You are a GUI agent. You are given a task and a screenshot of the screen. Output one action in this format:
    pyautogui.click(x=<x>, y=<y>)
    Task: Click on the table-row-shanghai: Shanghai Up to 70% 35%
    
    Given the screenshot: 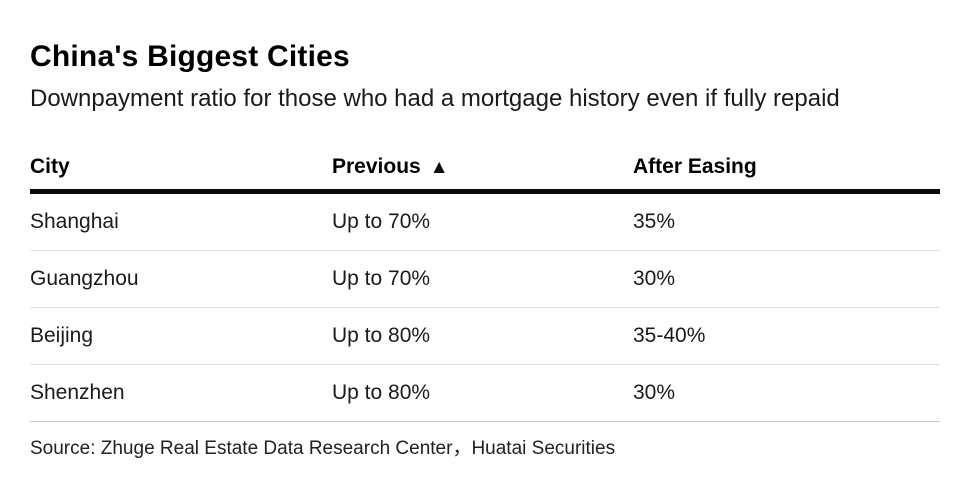 What is the action you would take?
    pyautogui.click(x=485, y=222)
    